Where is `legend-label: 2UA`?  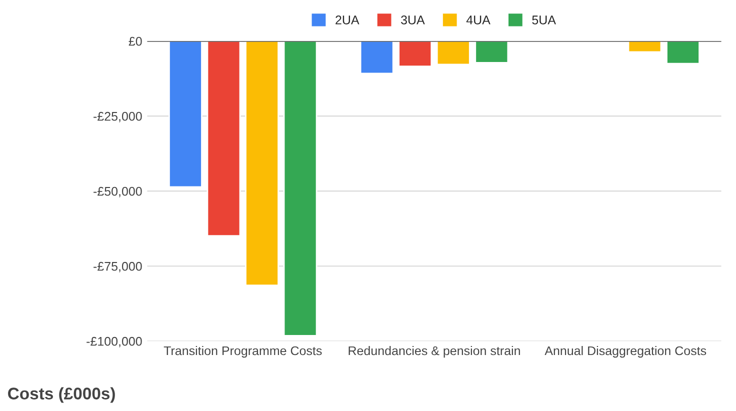
legend-label: 2UA is located at coordinates (348, 20).